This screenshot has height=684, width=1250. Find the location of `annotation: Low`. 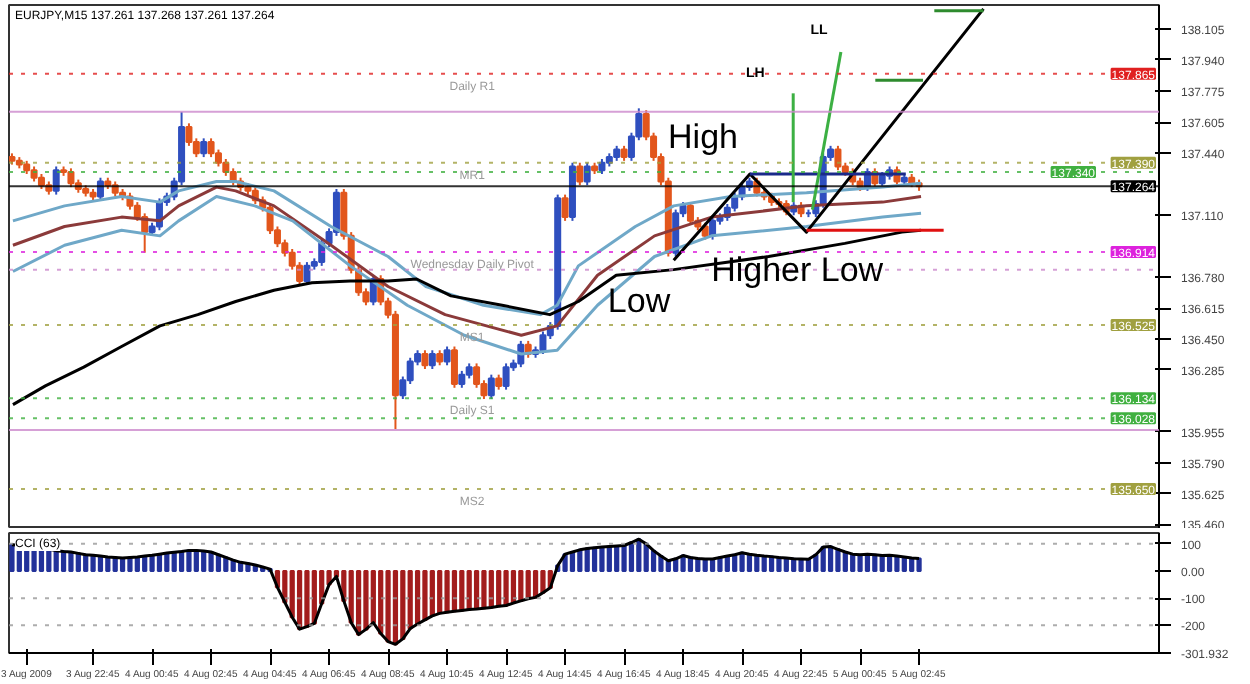

annotation: Low is located at coordinates (639, 301).